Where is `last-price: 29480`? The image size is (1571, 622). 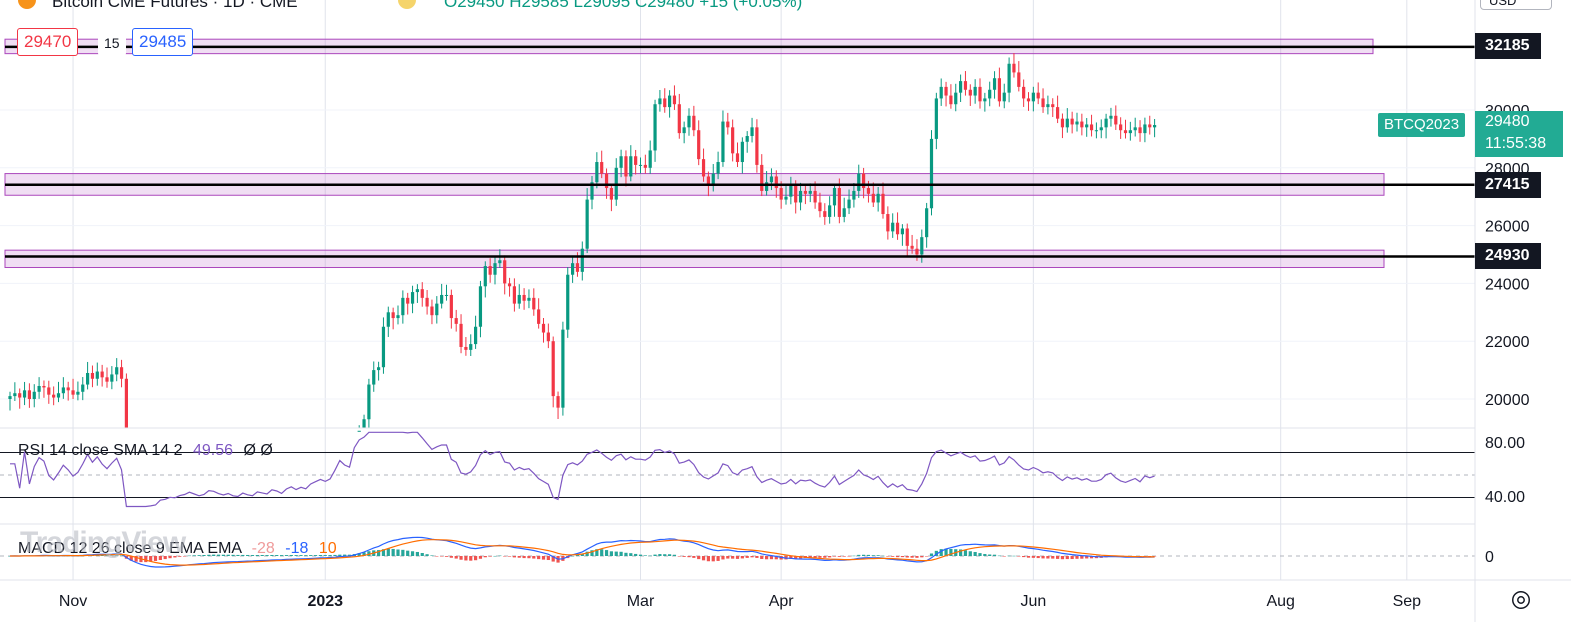
last-price: 29480 is located at coordinates (1507, 121).